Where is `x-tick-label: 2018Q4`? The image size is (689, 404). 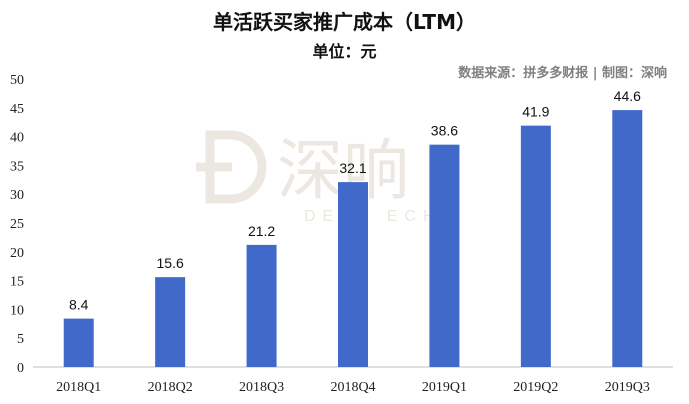 x-tick-label: 2018Q4 is located at coordinates (352, 387).